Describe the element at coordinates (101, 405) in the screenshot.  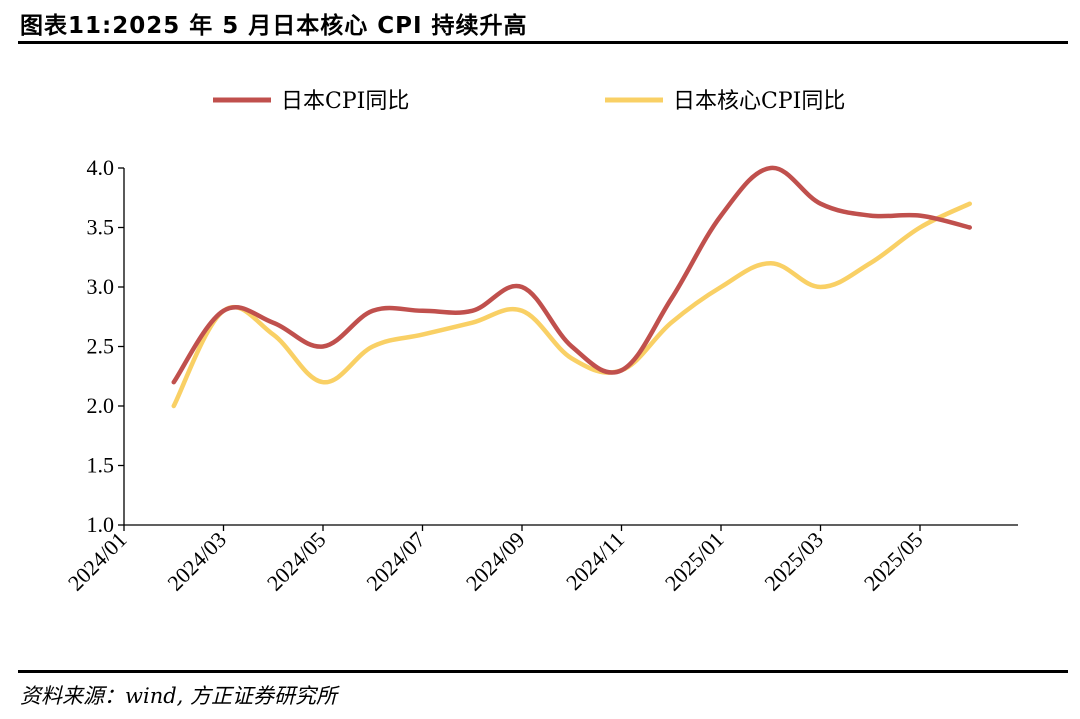
I see `y-tick-label: 2.0` at that location.